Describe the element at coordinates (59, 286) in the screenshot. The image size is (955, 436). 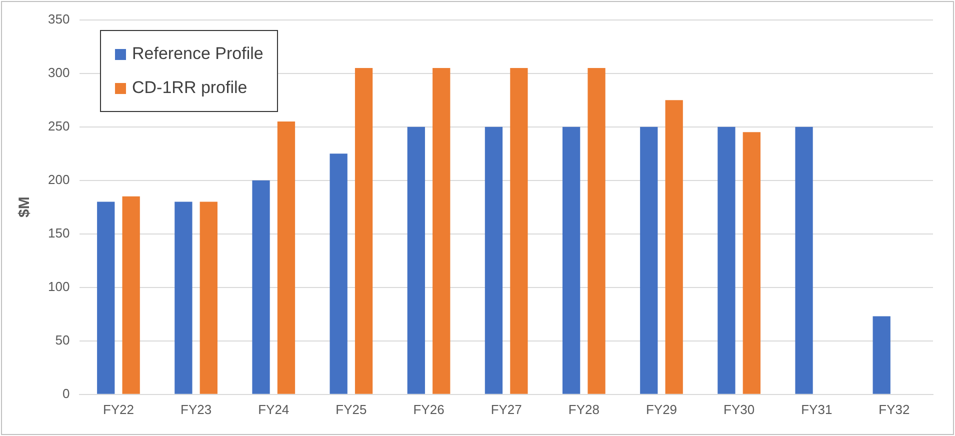
I see `y-tick-label: 100` at that location.